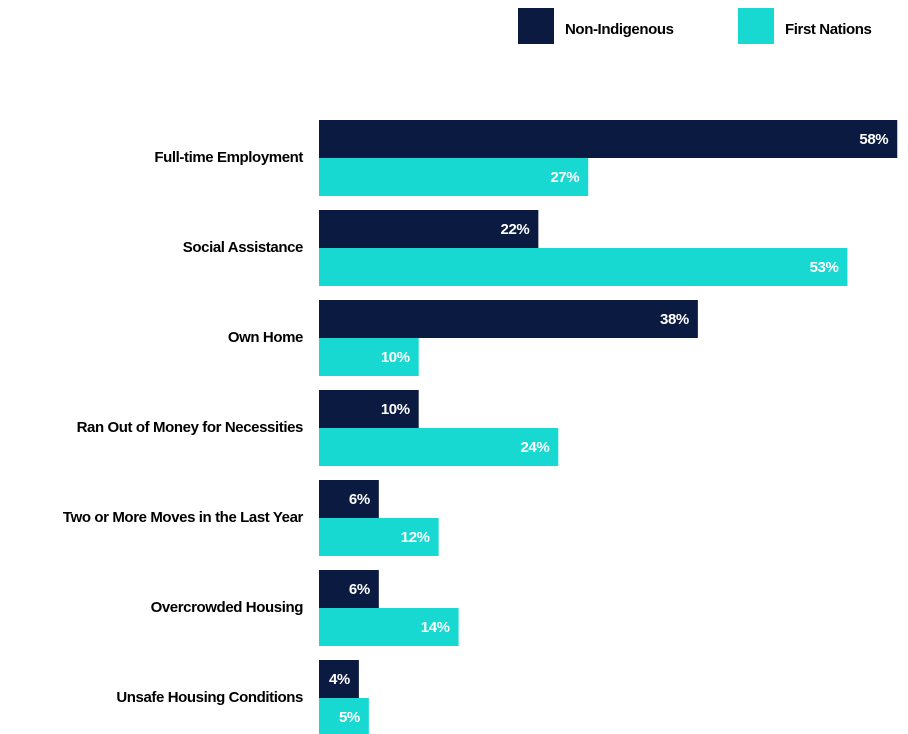  What do you see at coordinates (674, 319) in the screenshot?
I see `value-label: 38%` at bounding box center [674, 319].